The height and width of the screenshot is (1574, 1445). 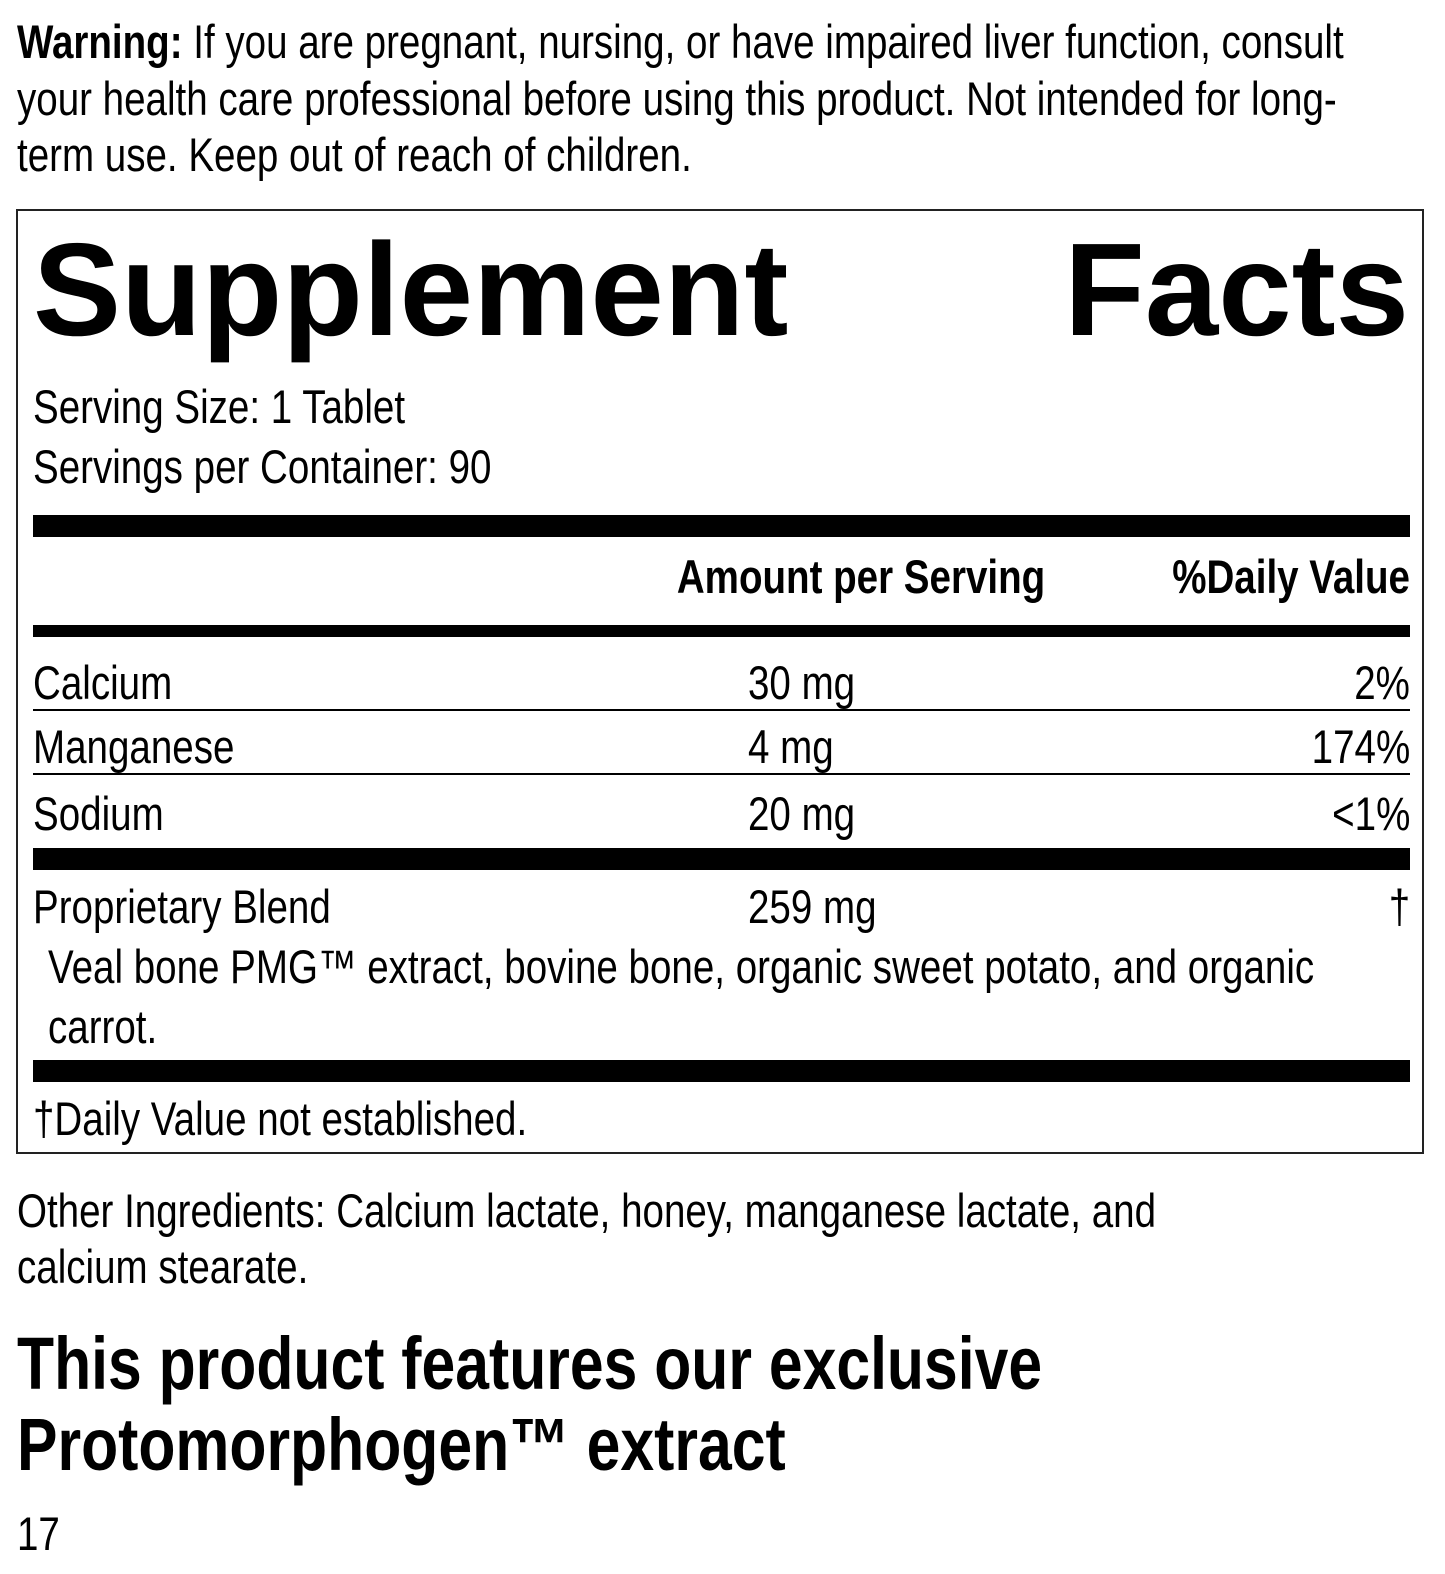 I want to click on nutrient-amount: 30 mg, so click(x=802, y=682).